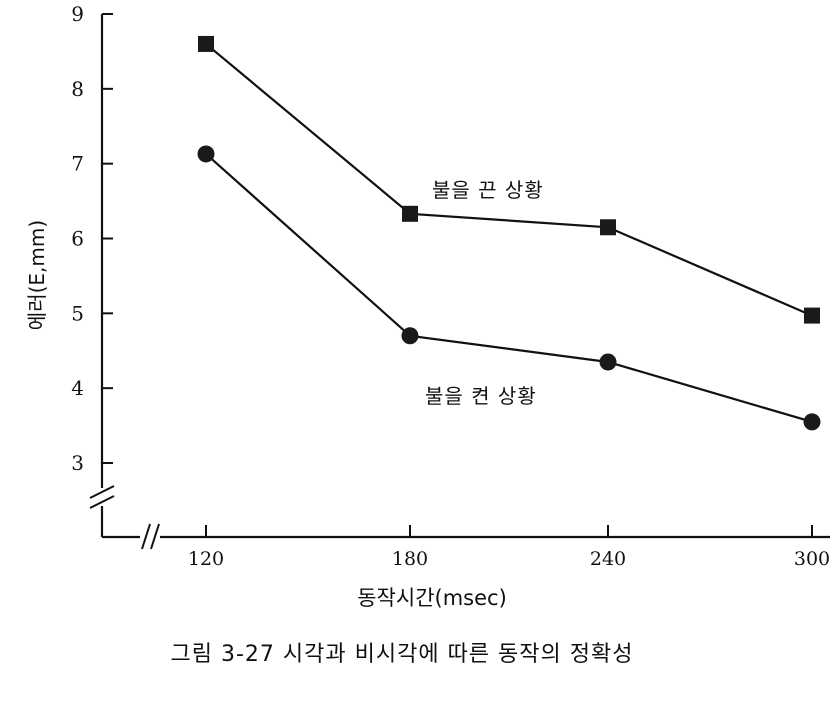 This screenshot has width=832, height=706. What do you see at coordinates (77, 388) in the screenshot?
I see `y-tick-label: 4` at bounding box center [77, 388].